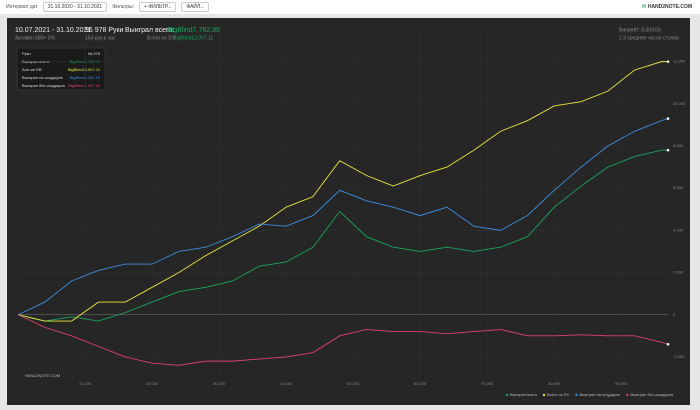 This screenshot has height=410, width=700. Describe the element at coordinates (75, 7) in the screenshot. I see `date-range: 31.10.2020 - 31.10.2021` at that location.